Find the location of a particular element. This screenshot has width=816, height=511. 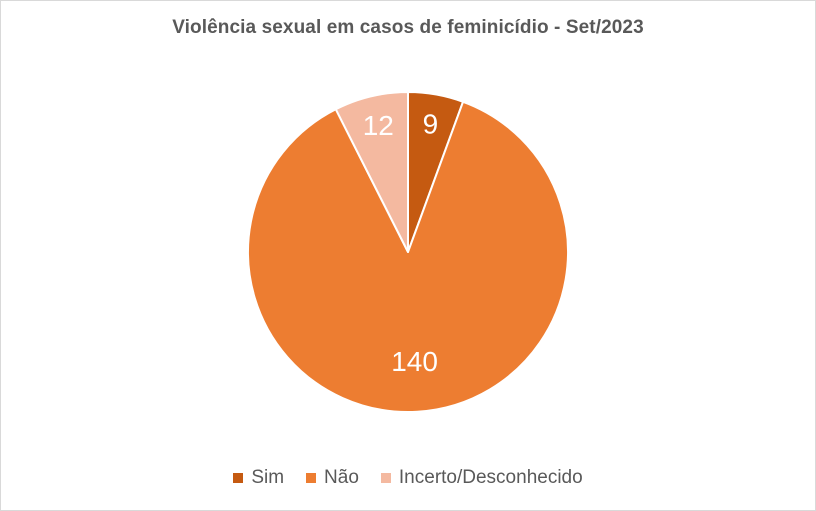

legend-label-nao: Não is located at coordinates (341, 477).